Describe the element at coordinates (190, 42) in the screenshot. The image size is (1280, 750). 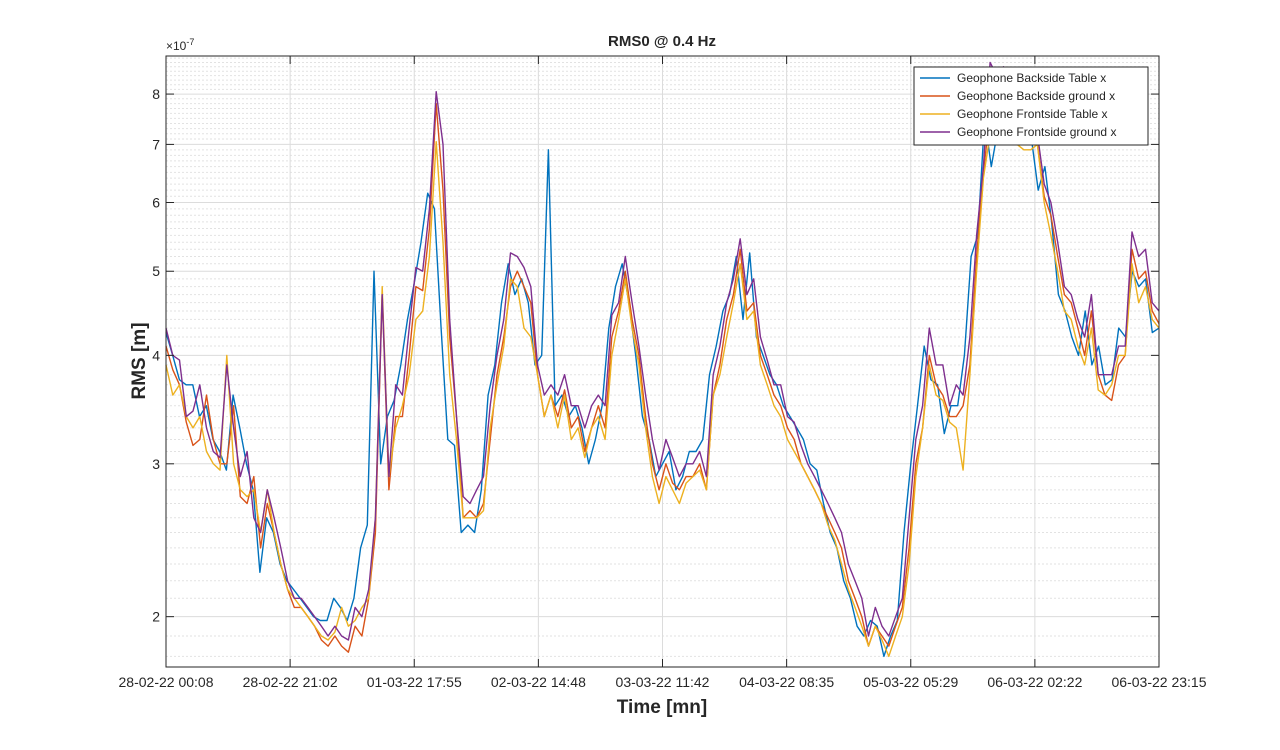
I see `y-exponent-power: -7` at that location.